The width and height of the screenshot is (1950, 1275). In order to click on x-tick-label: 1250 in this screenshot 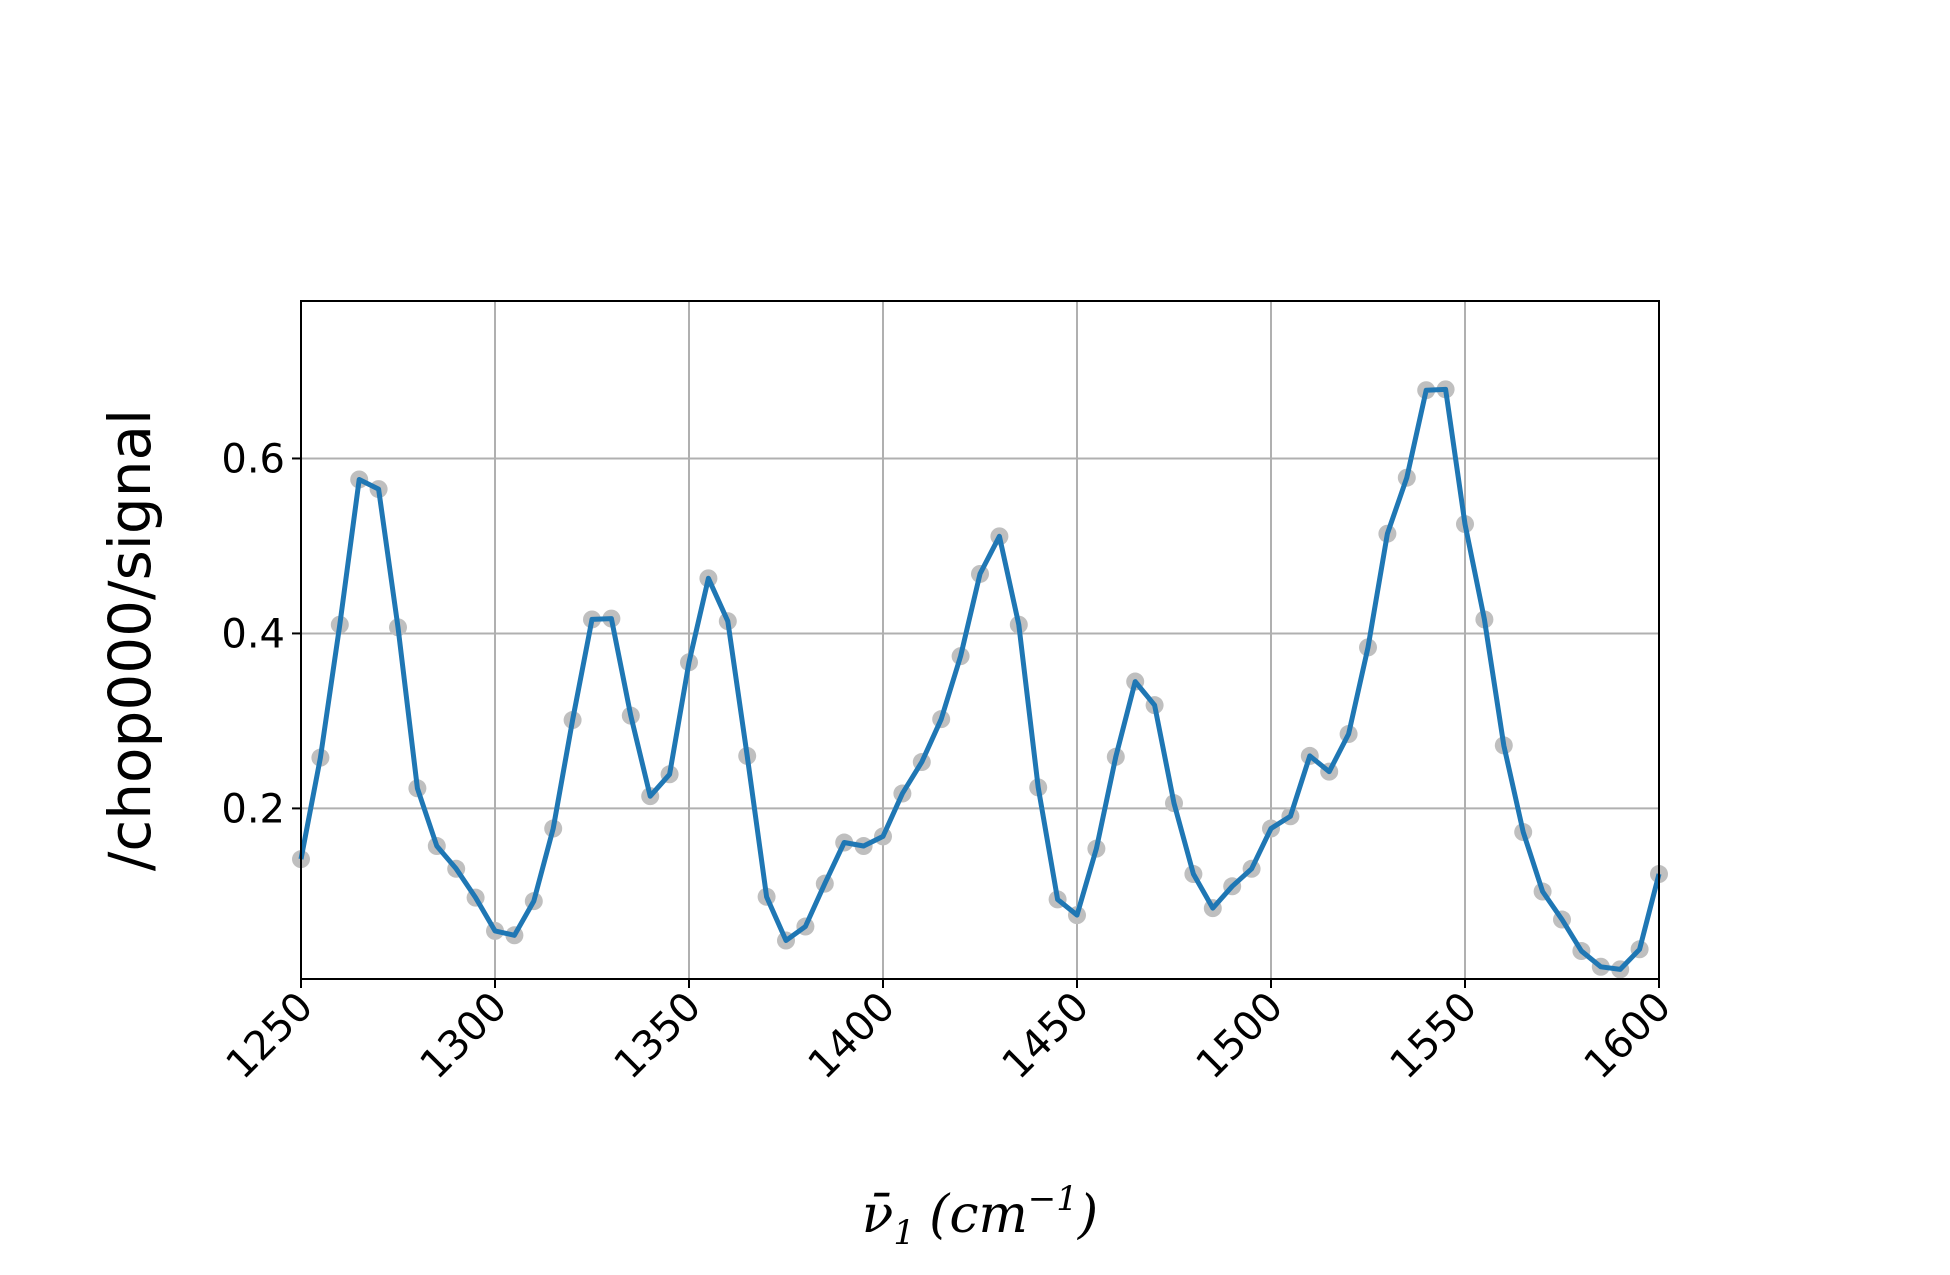, I will do `click(270, 1036)`.